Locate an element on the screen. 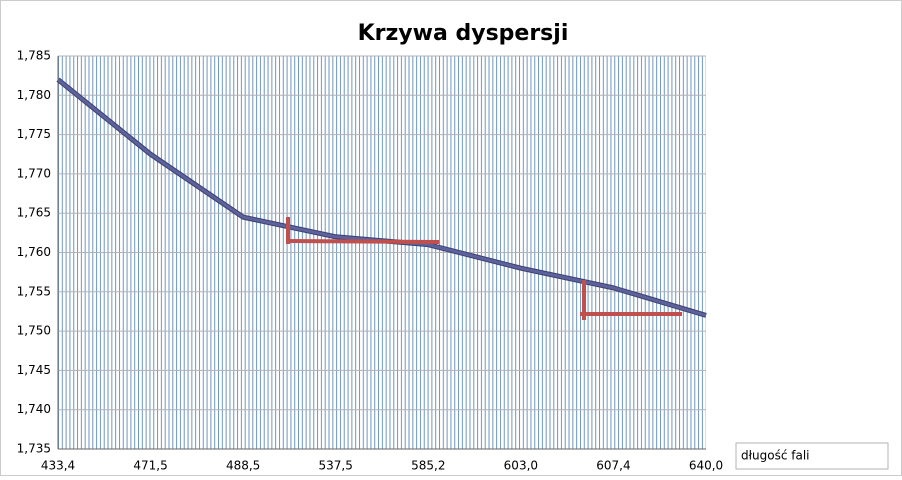 The width and height of the screenshot is (902, 480). y-tick-label: 1,735 is located at coordinates (34, 449).